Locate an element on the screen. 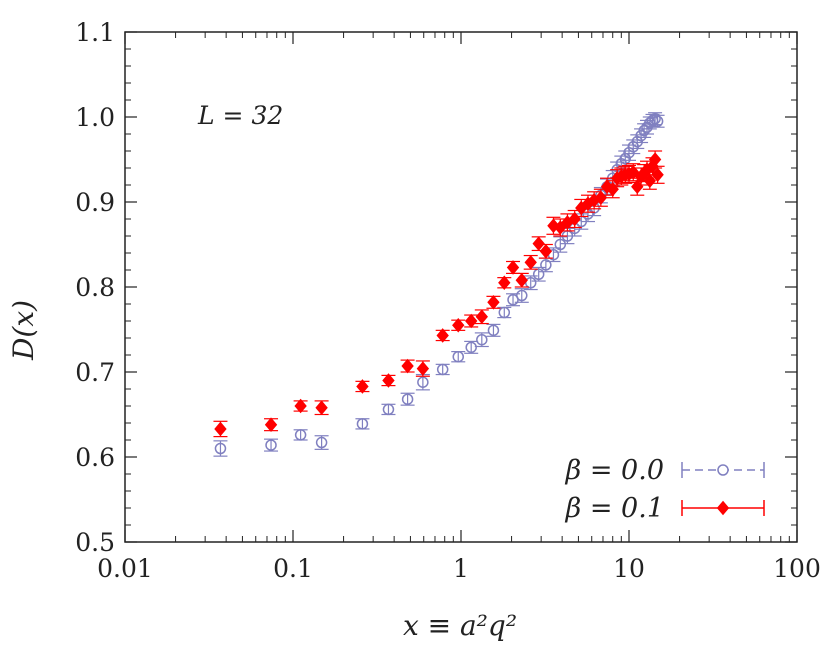  x-tick-label: 10 is located at coordinates (629, 568).